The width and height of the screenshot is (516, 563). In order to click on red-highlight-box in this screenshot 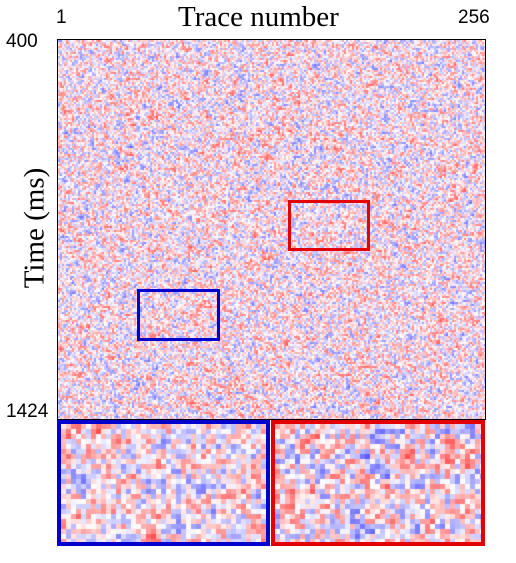, I will do `click(329, 225)`.